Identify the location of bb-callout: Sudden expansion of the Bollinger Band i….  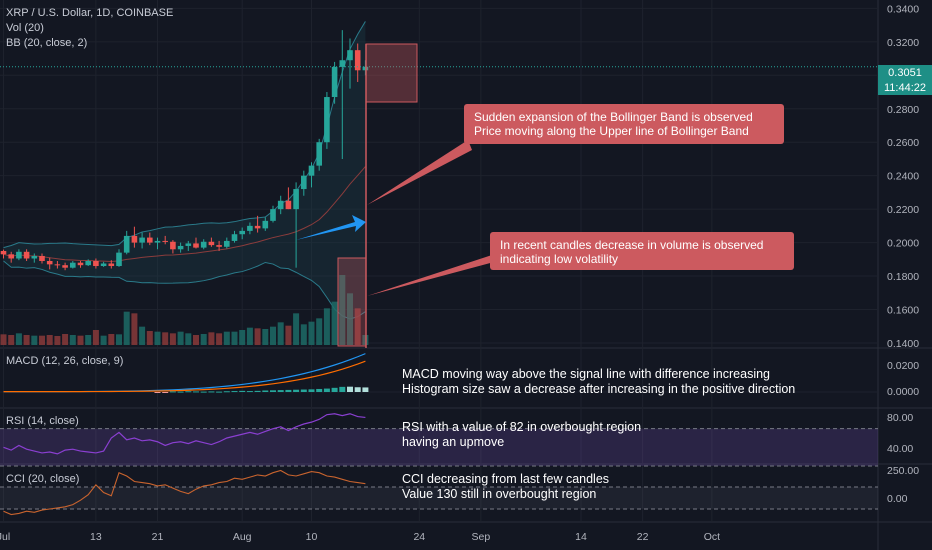
(624, 124).